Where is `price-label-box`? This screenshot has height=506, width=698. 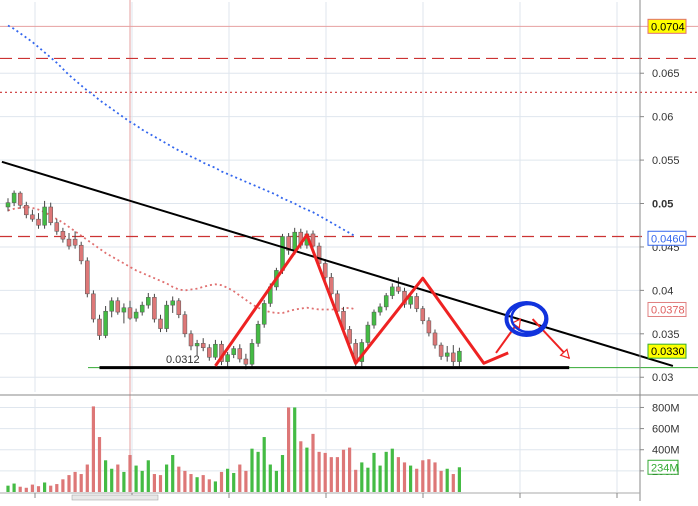 price-label-box is located at coordinates (667, 26).